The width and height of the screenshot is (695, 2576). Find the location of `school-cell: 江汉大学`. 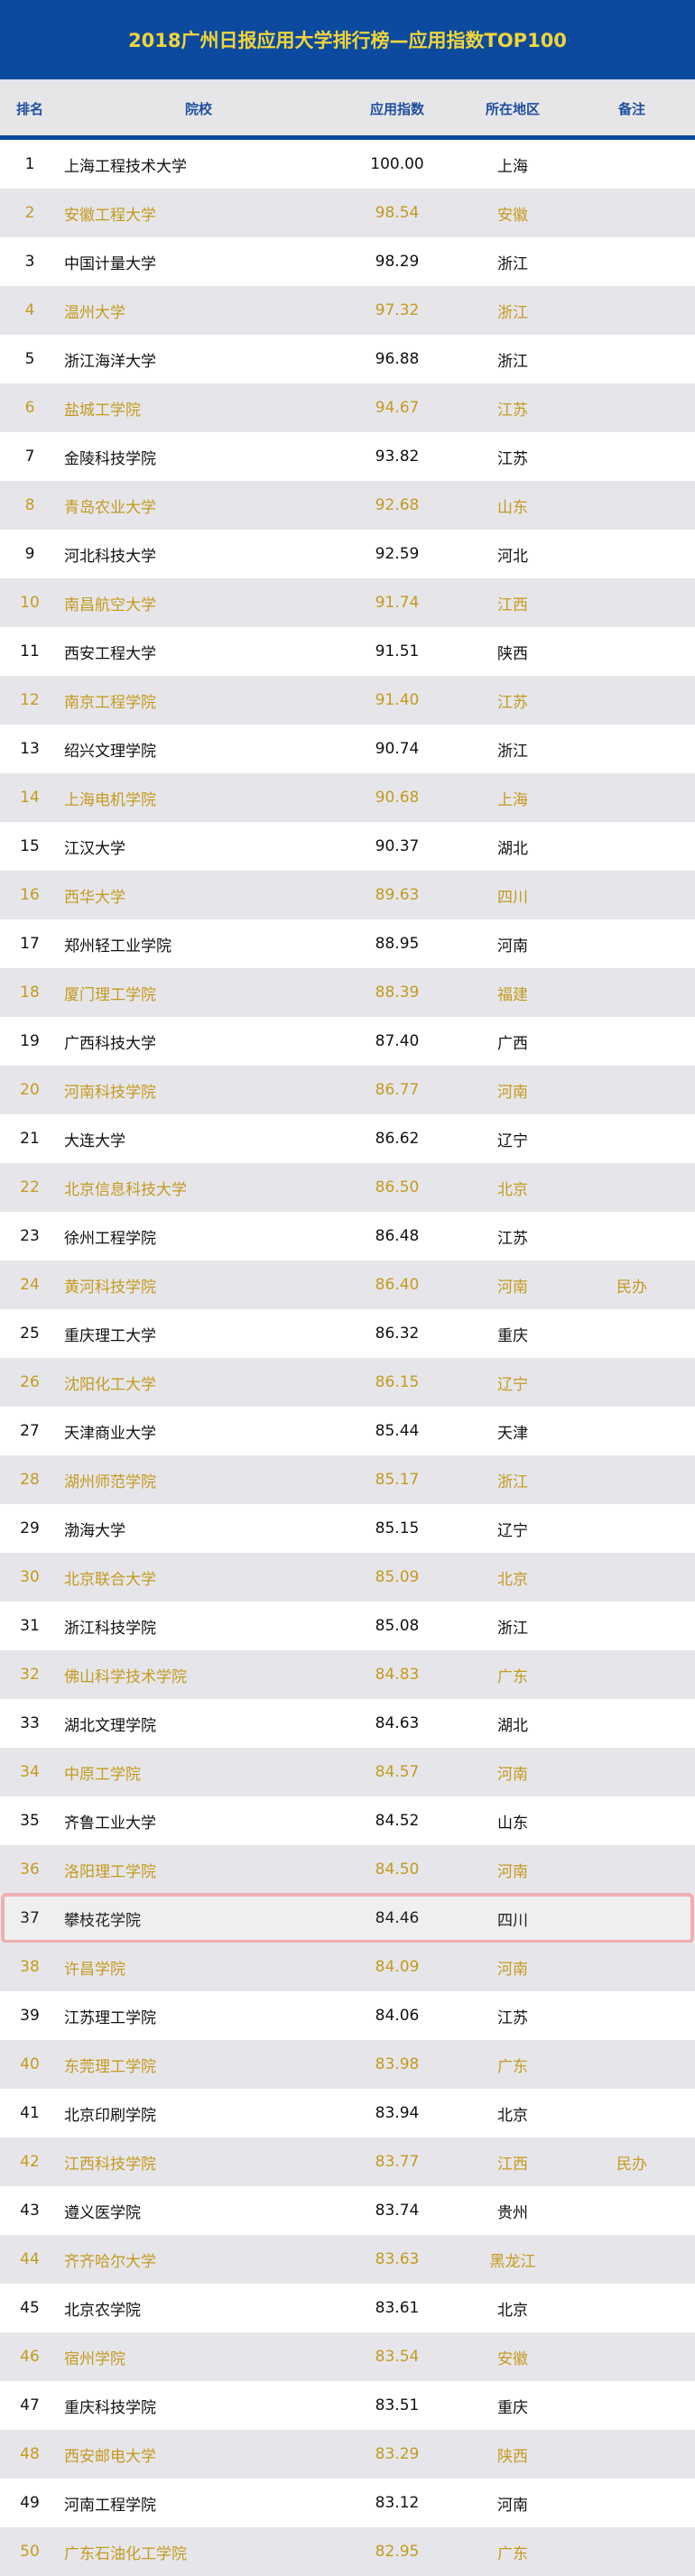

school-cell: 江汉大学 is located at coordinates (94, 848).